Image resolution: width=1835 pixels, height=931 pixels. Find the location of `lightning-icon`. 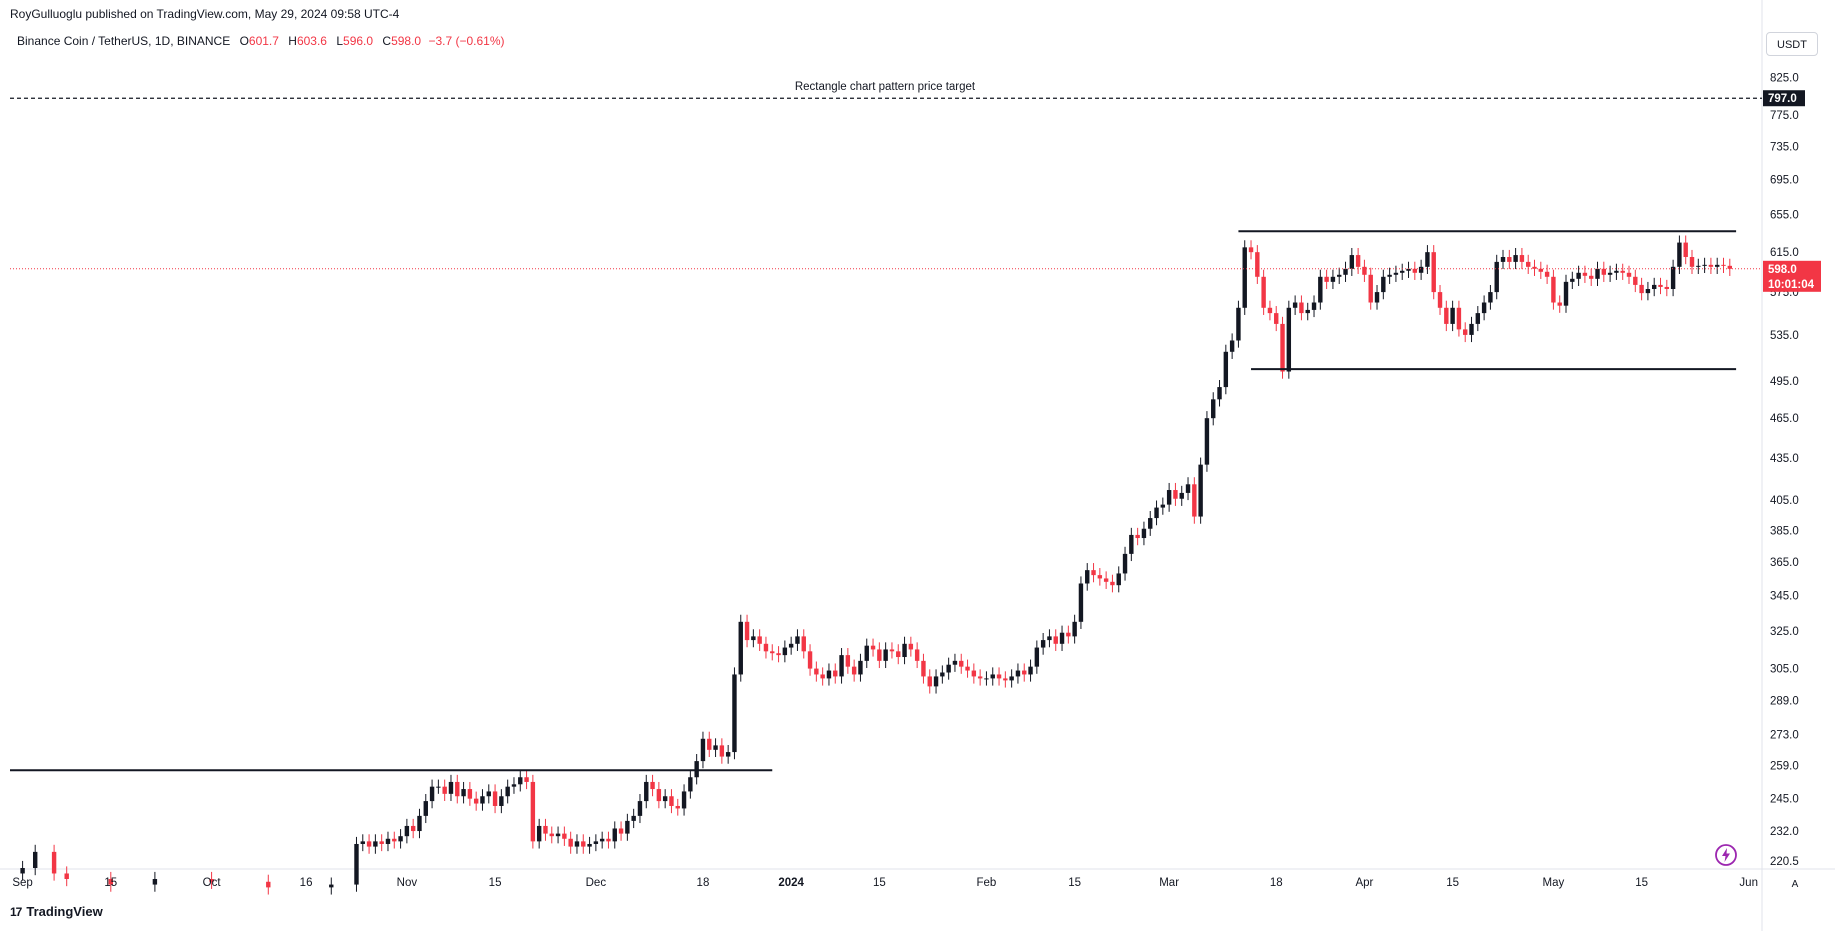

lightning-icon is located at coordinates (1726, 855).